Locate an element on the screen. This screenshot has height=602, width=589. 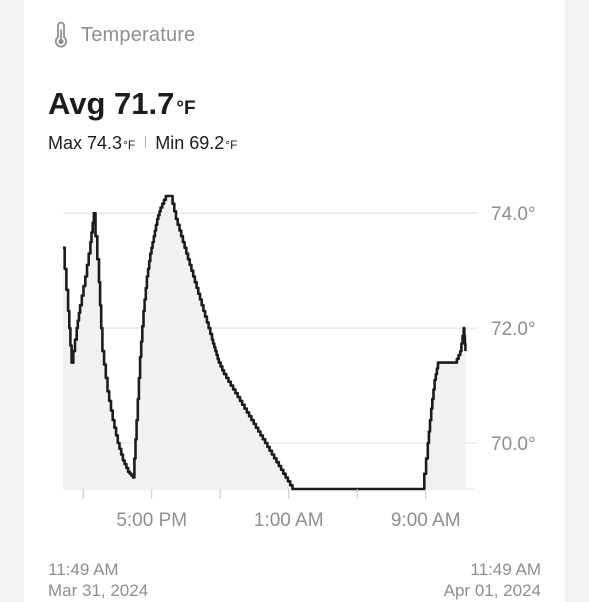
card-title: Temperature is located at coordinates (138, 34).